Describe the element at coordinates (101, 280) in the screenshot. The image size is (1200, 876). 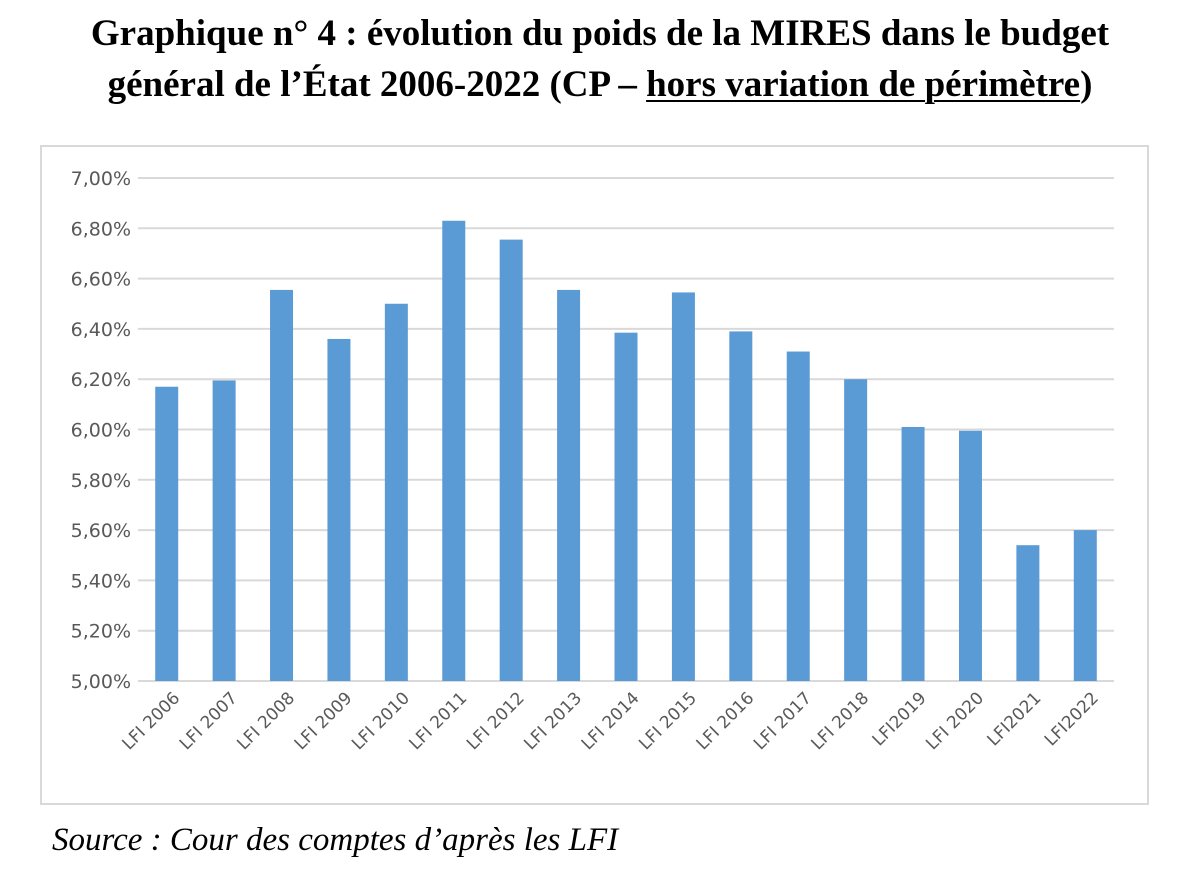
I see `y-tick-label: 6,60%` at that location.